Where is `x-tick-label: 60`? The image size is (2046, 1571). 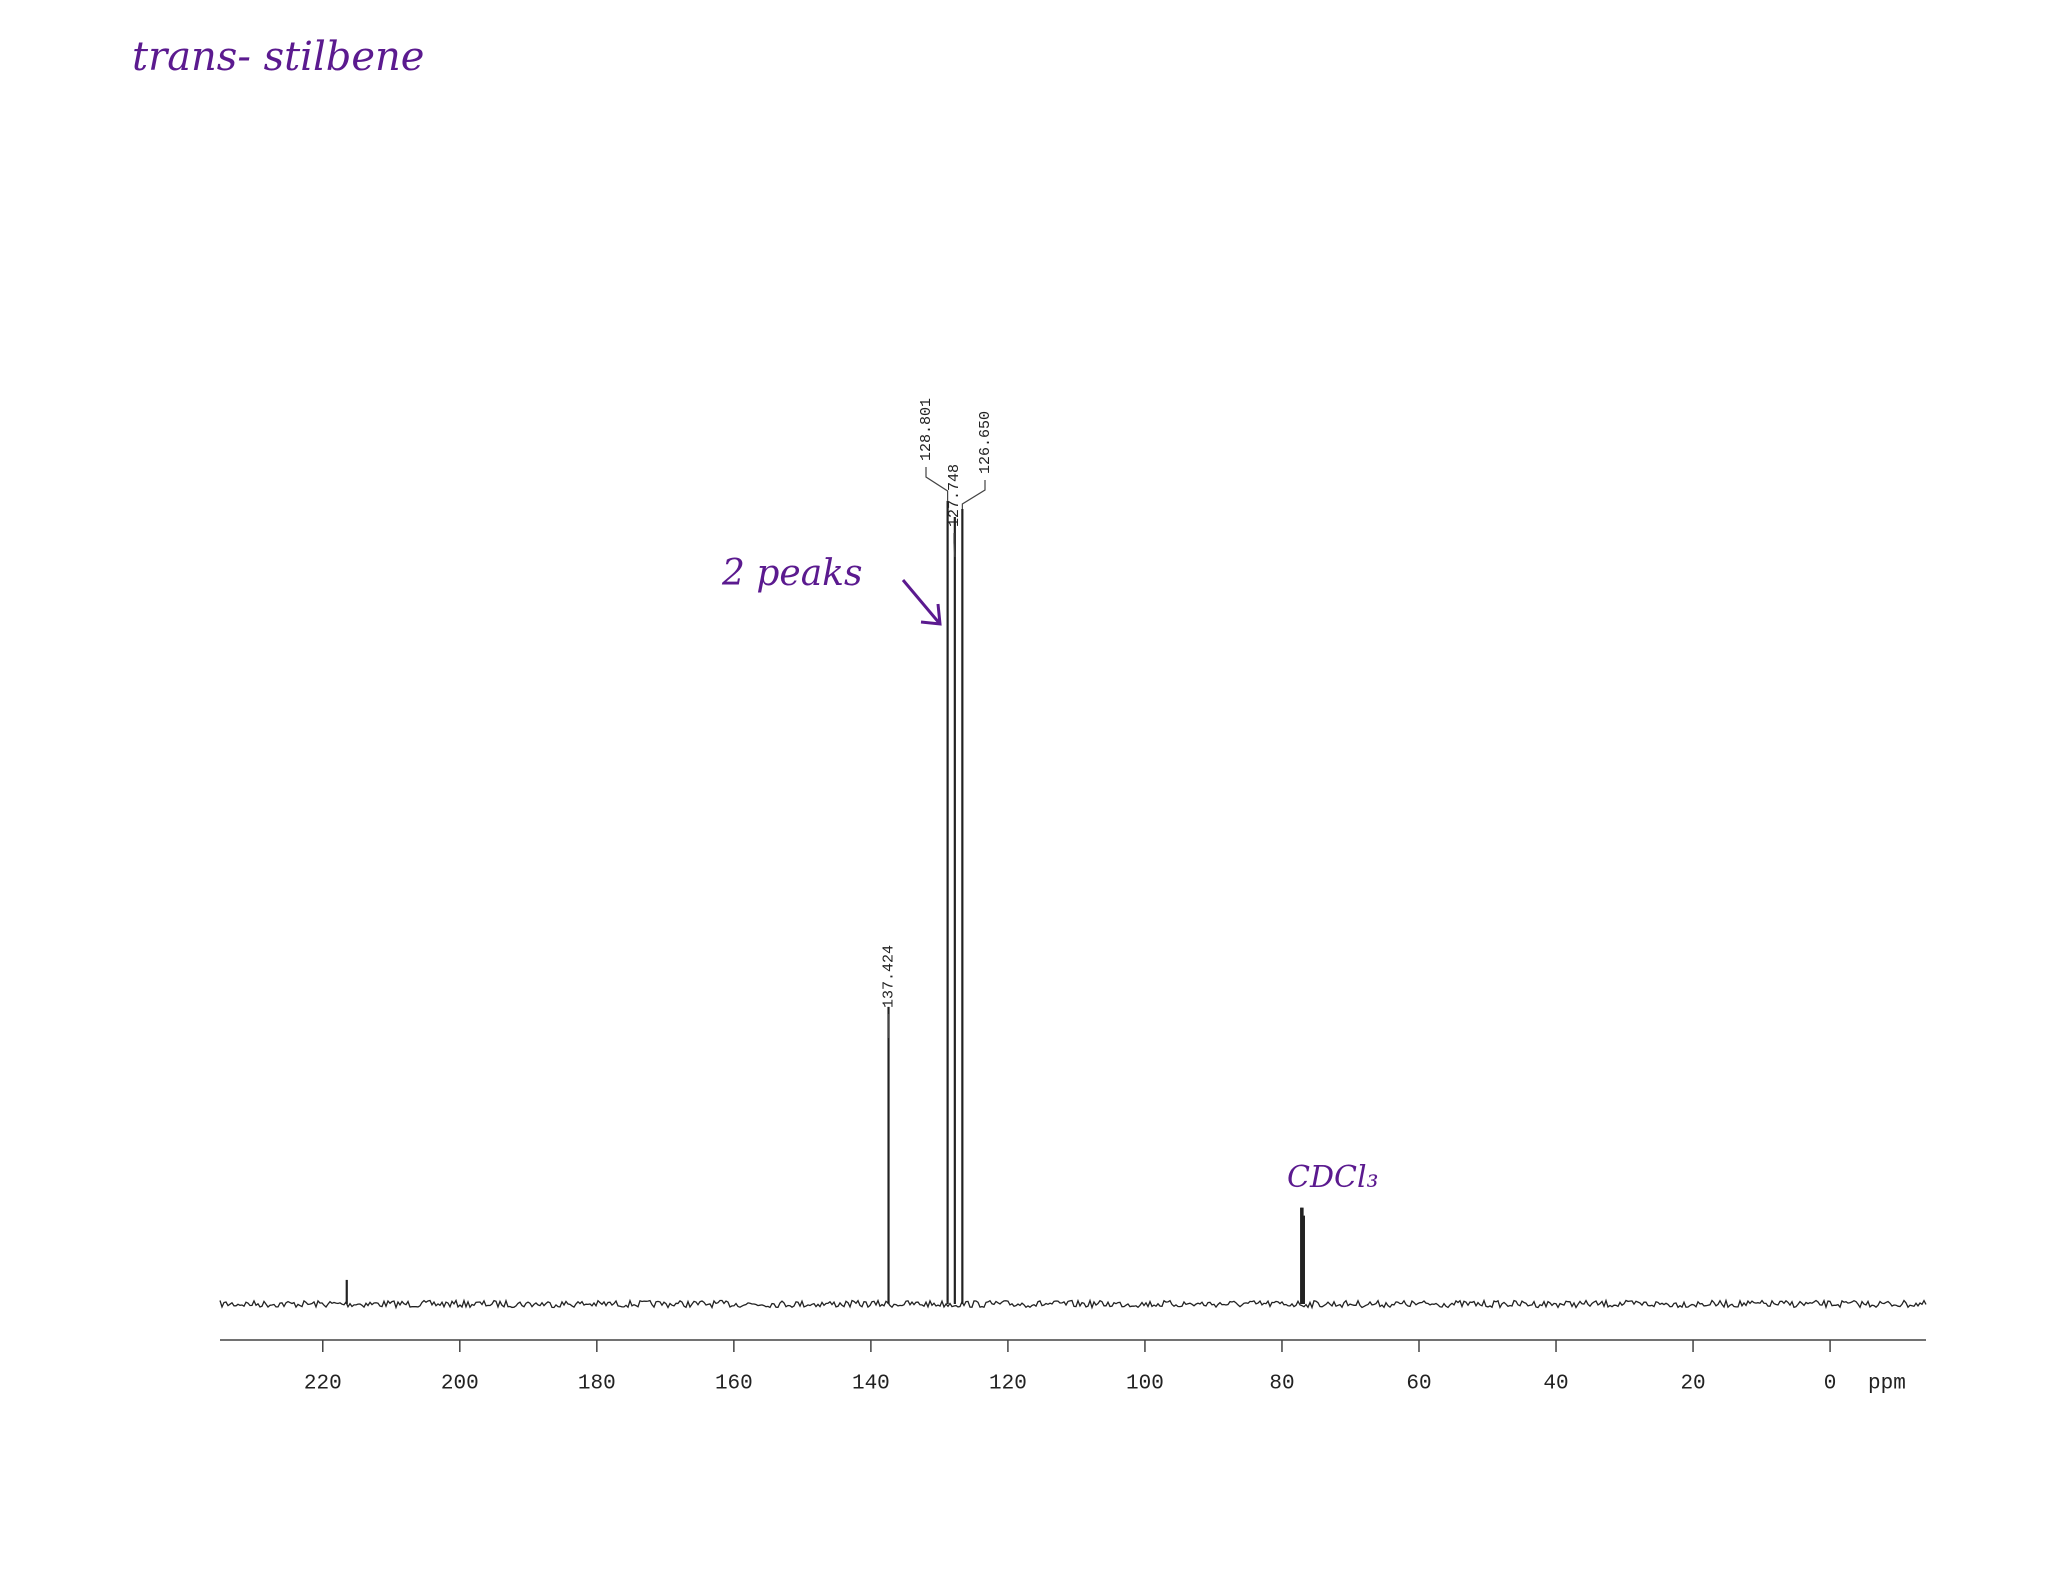
x-tick-label: 60 is located at coordinates (1418, 1384).